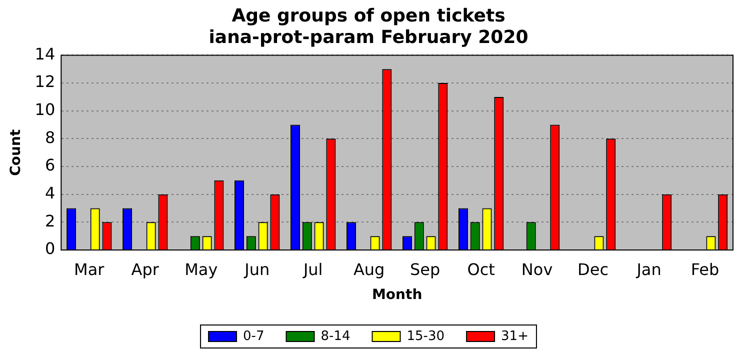  What do you see at coordinates (50, 248) in the screenshot?
I see `y-tick-label: 0` at bounding box center [50, 248].